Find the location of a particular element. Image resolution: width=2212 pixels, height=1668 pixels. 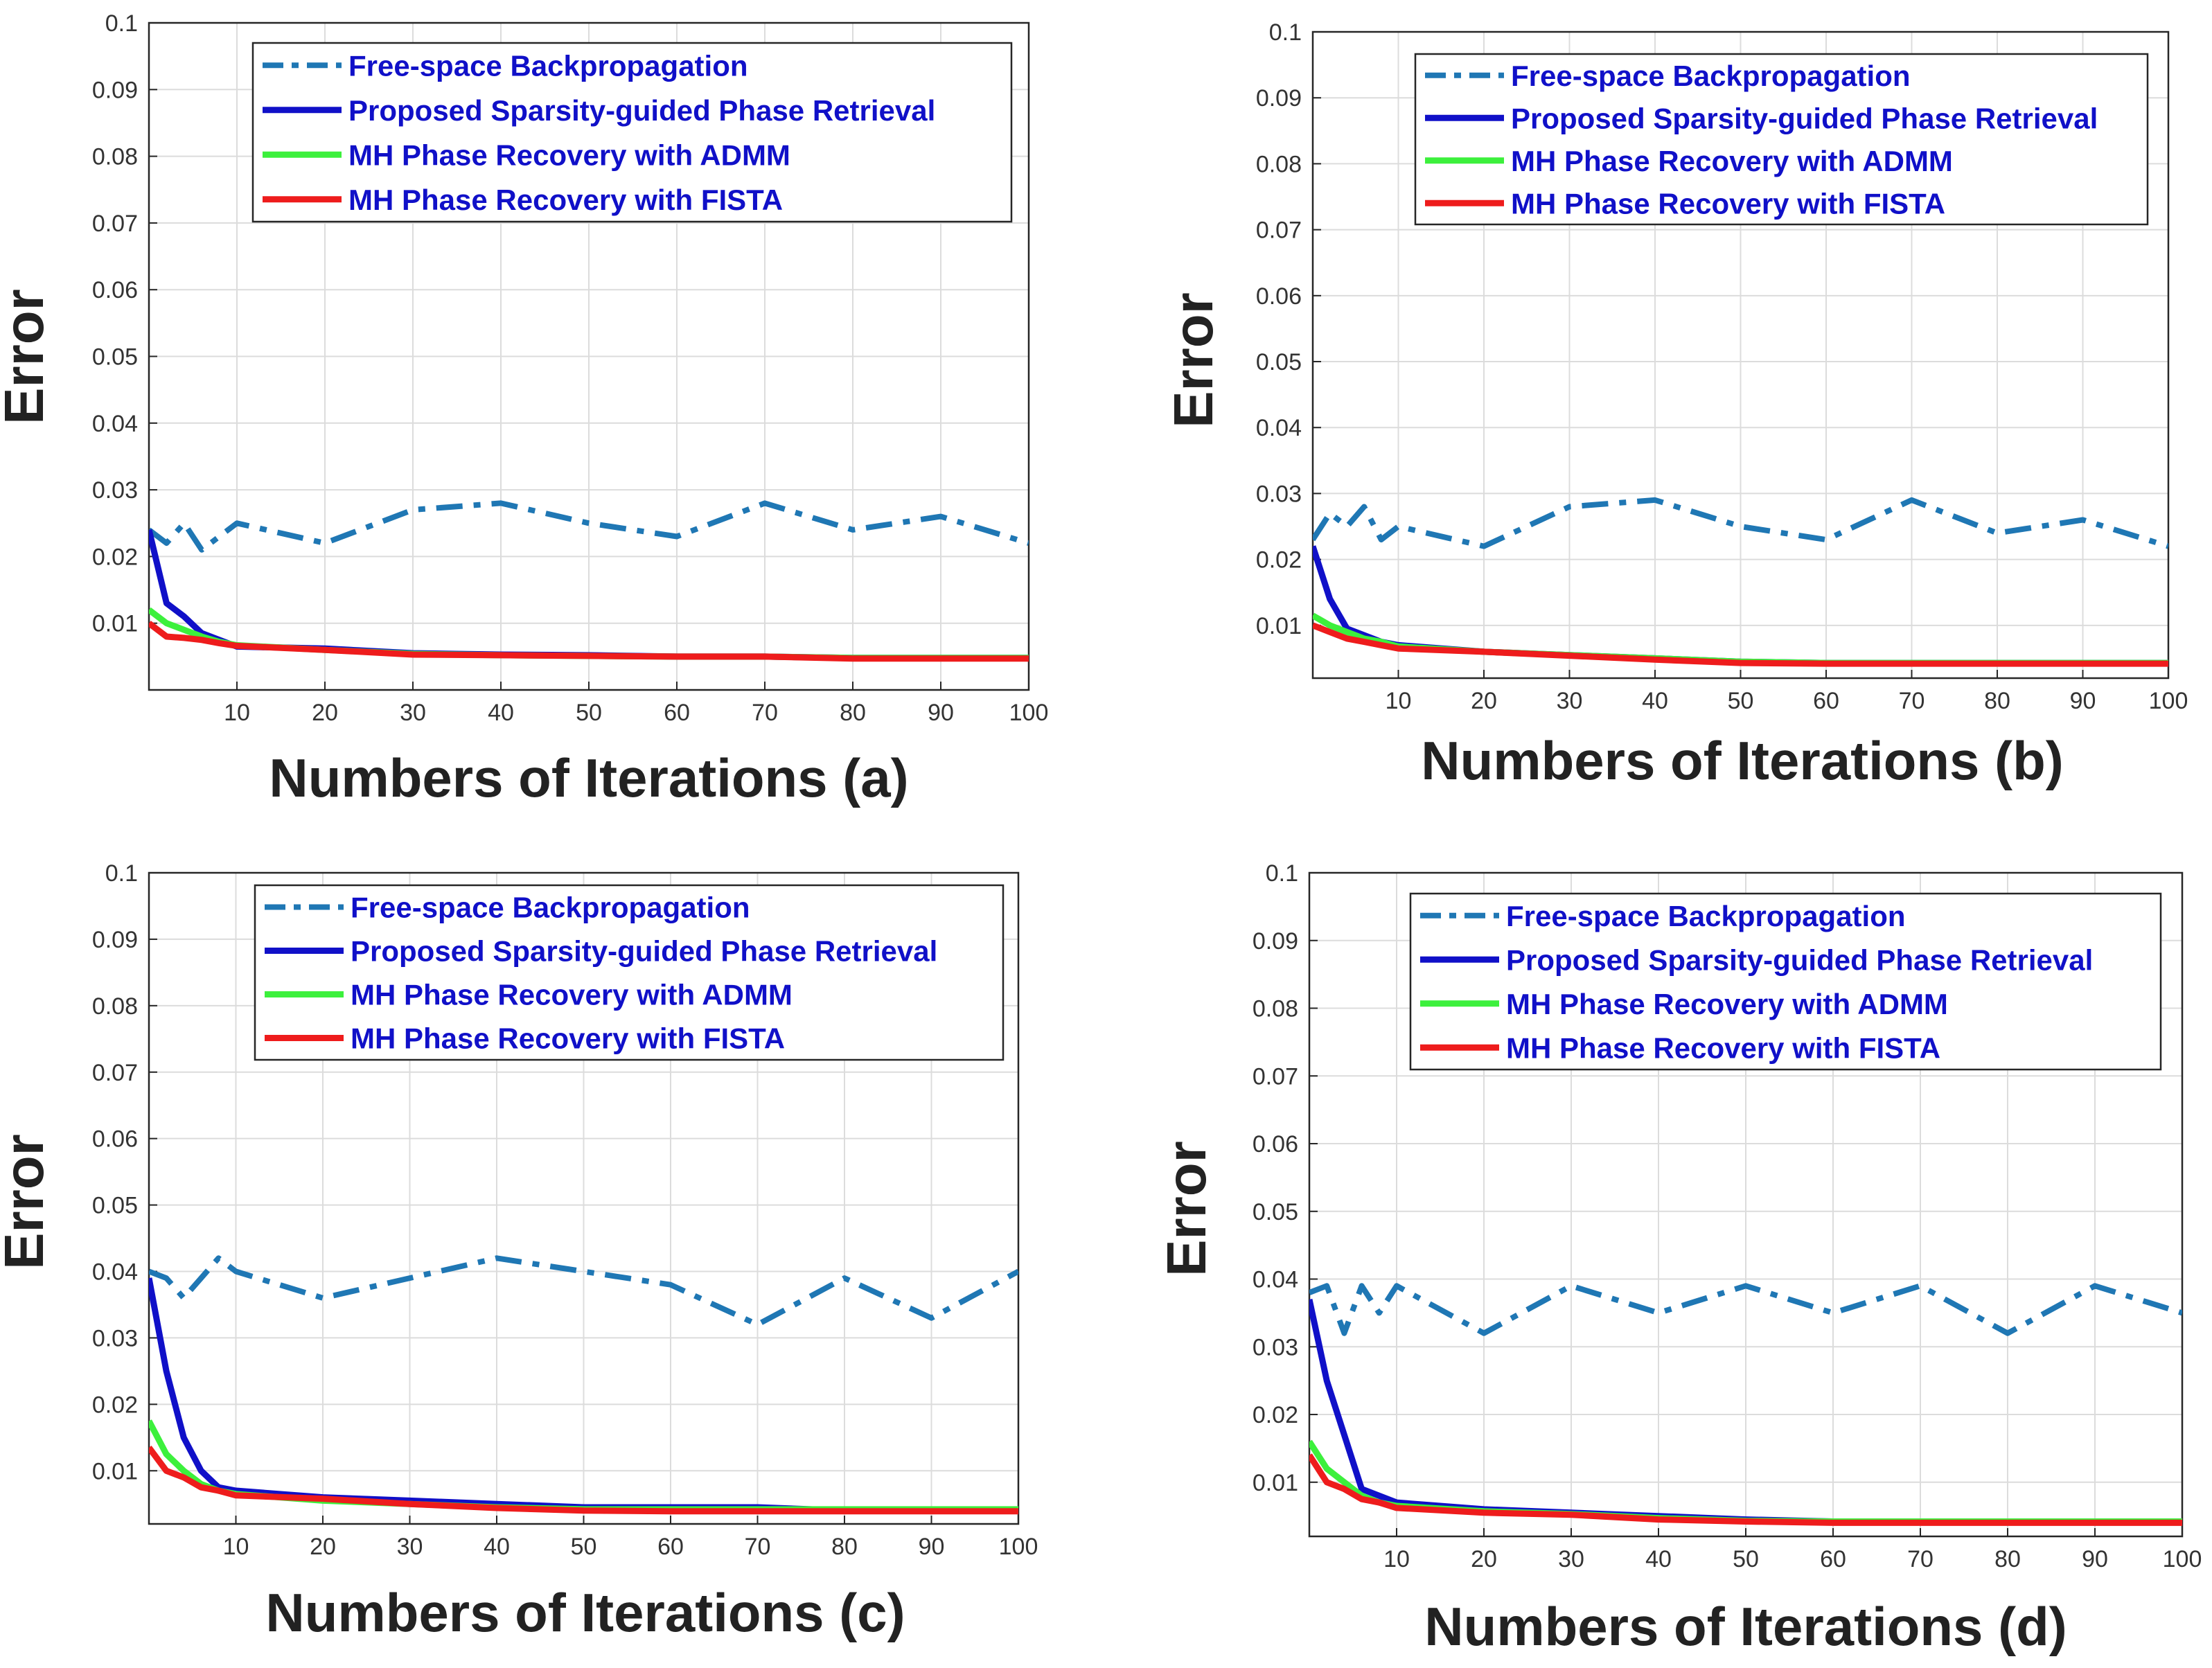

x-axis-title-d: Numbers of Iterations (d) is located at coordinates (1746, 1627).